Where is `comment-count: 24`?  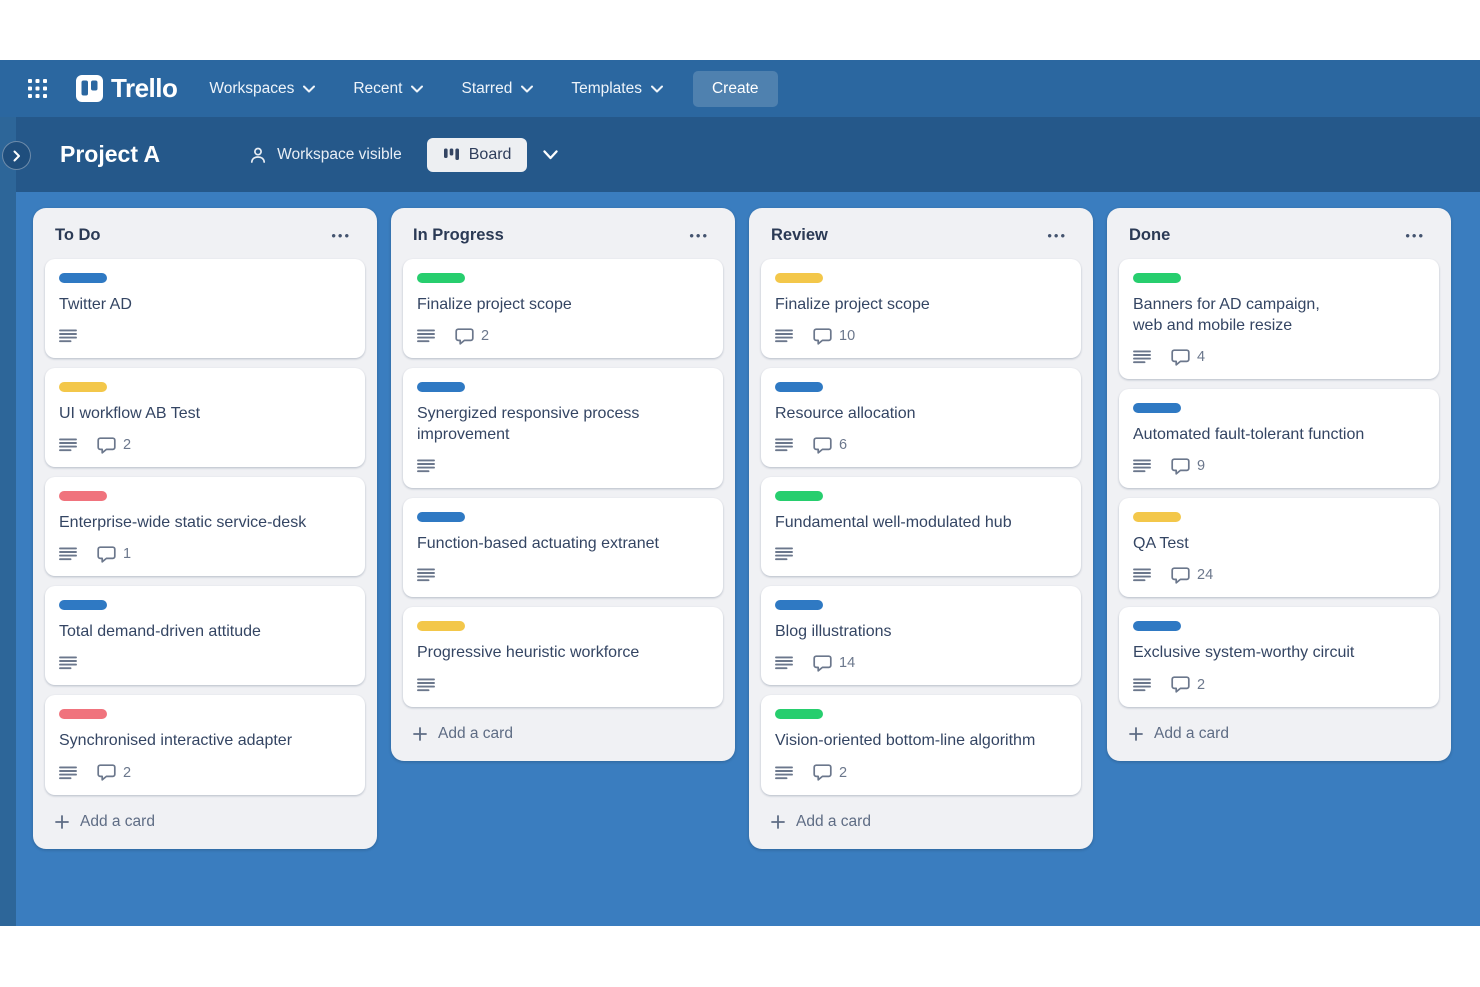 comment-count: 24 is located at coordinates (1205, 575).